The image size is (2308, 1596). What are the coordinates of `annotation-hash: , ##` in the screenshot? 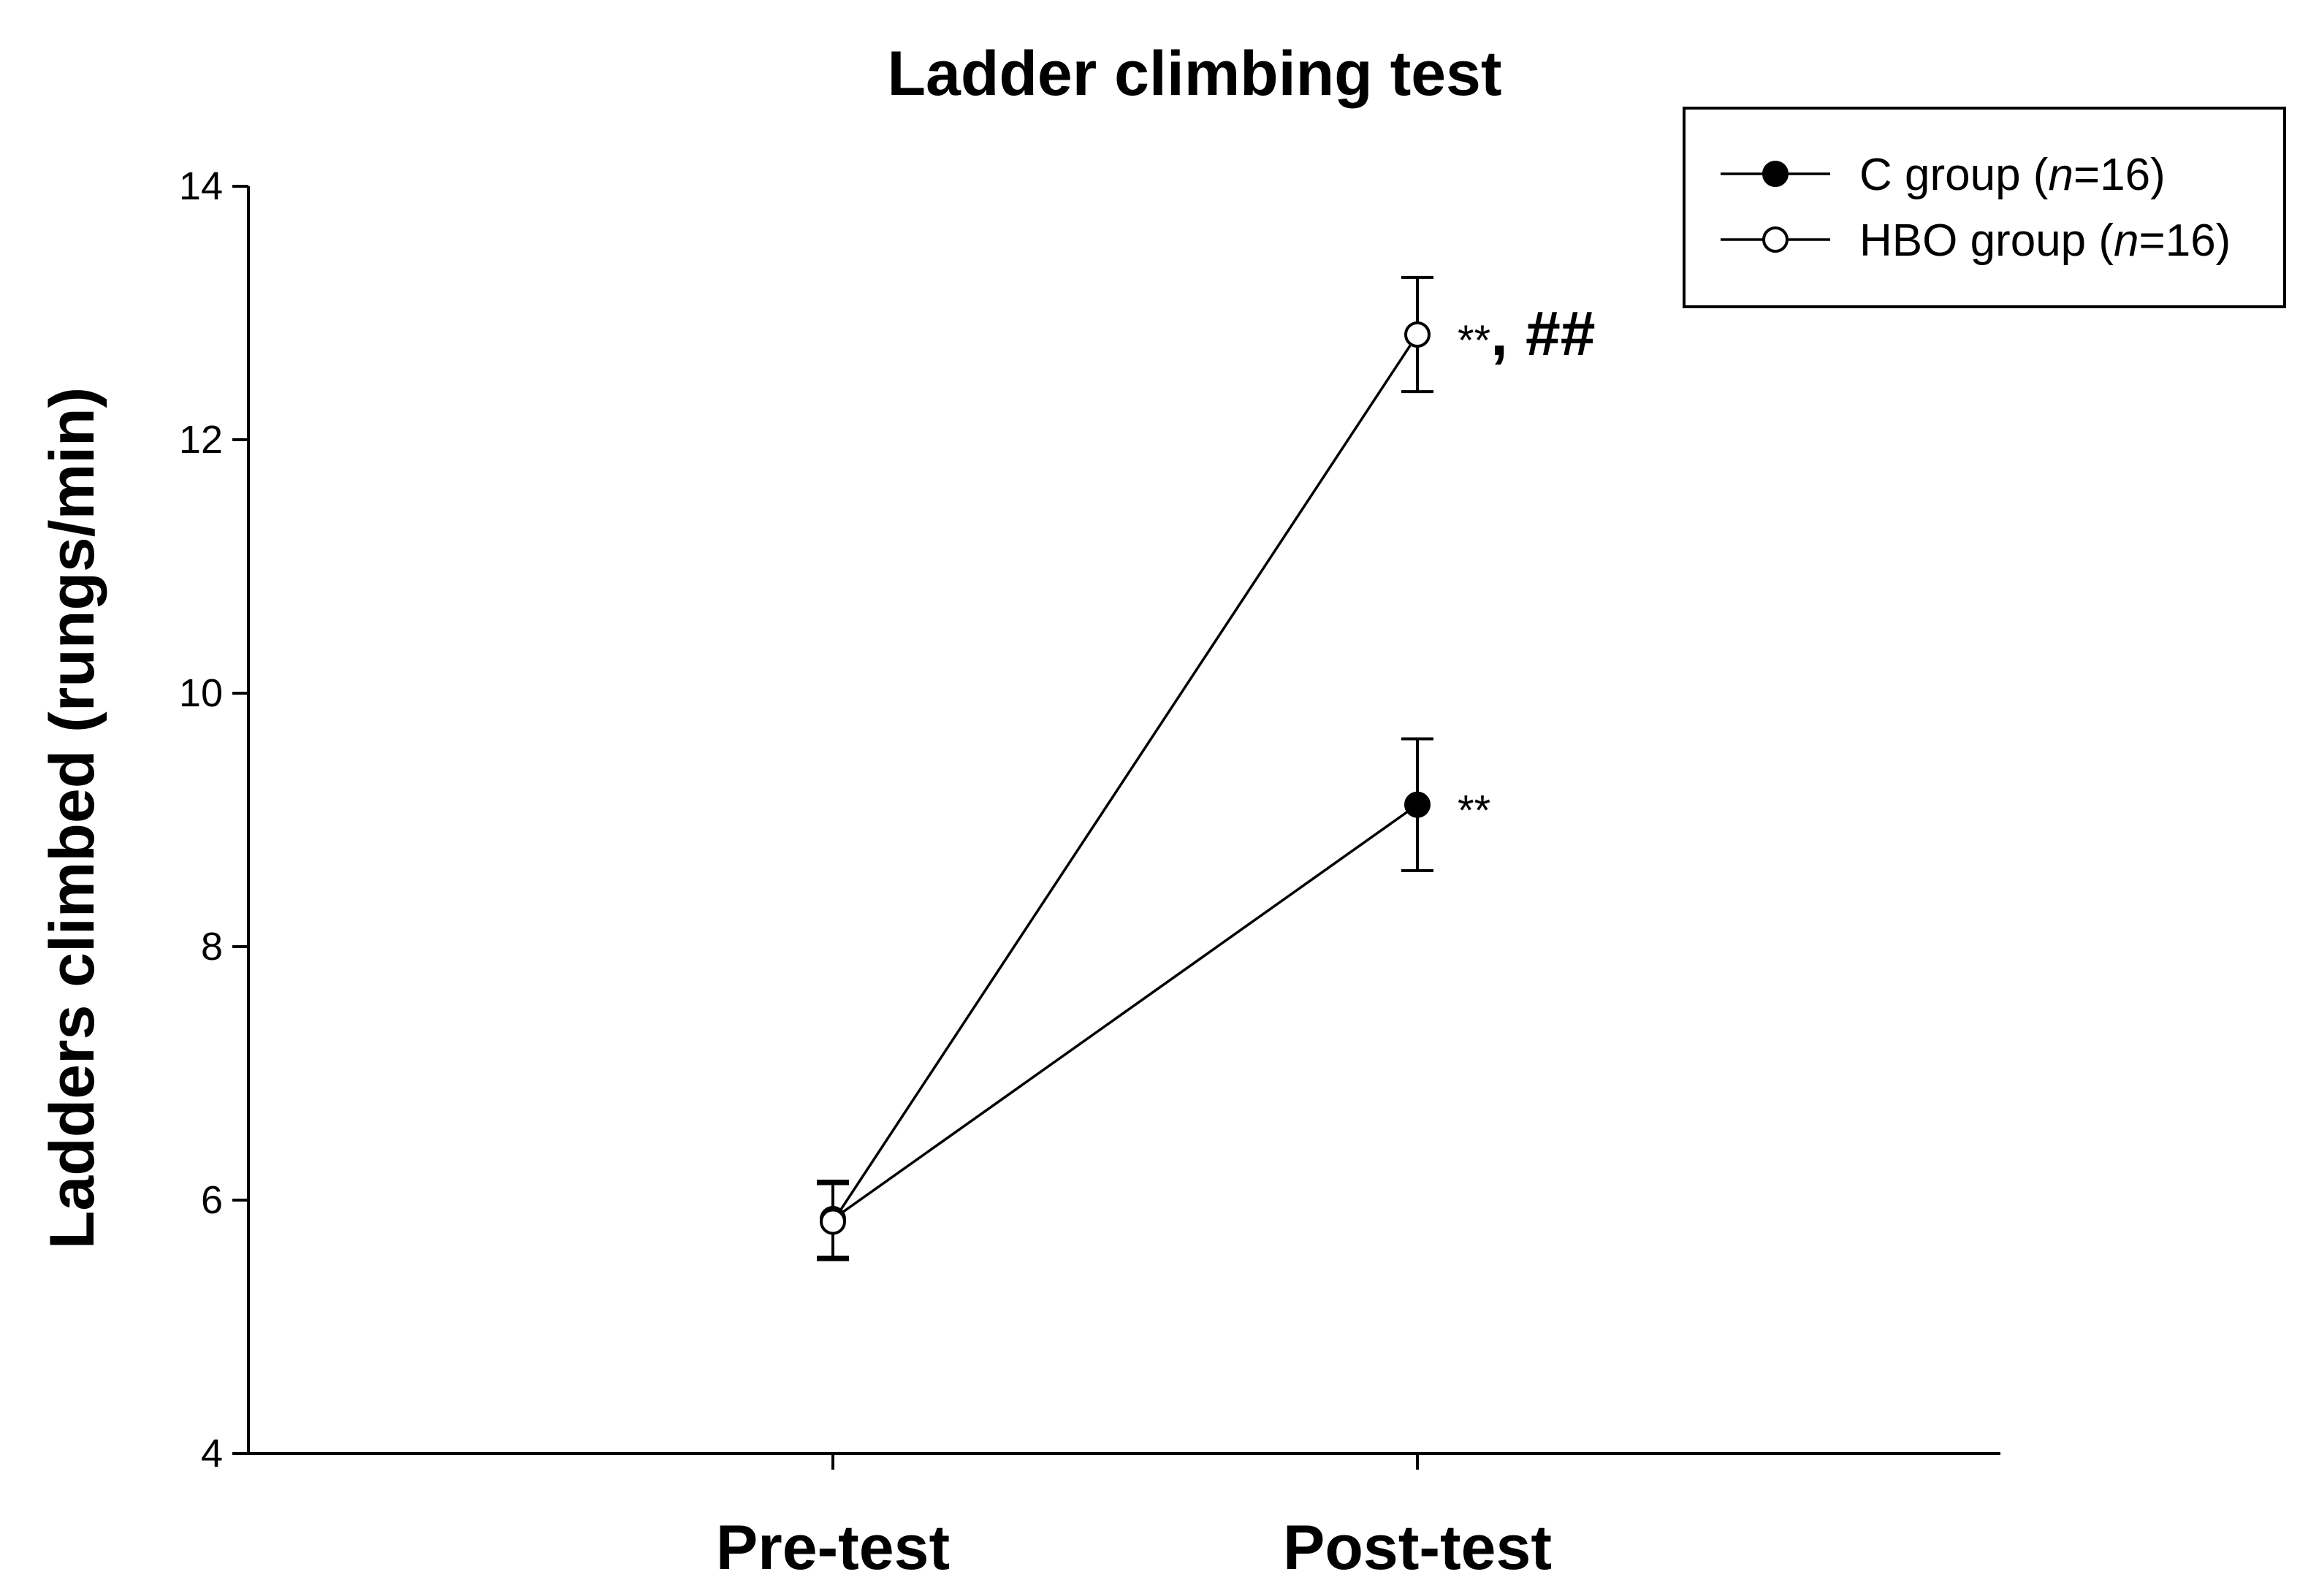 It's located at (1542, 334).